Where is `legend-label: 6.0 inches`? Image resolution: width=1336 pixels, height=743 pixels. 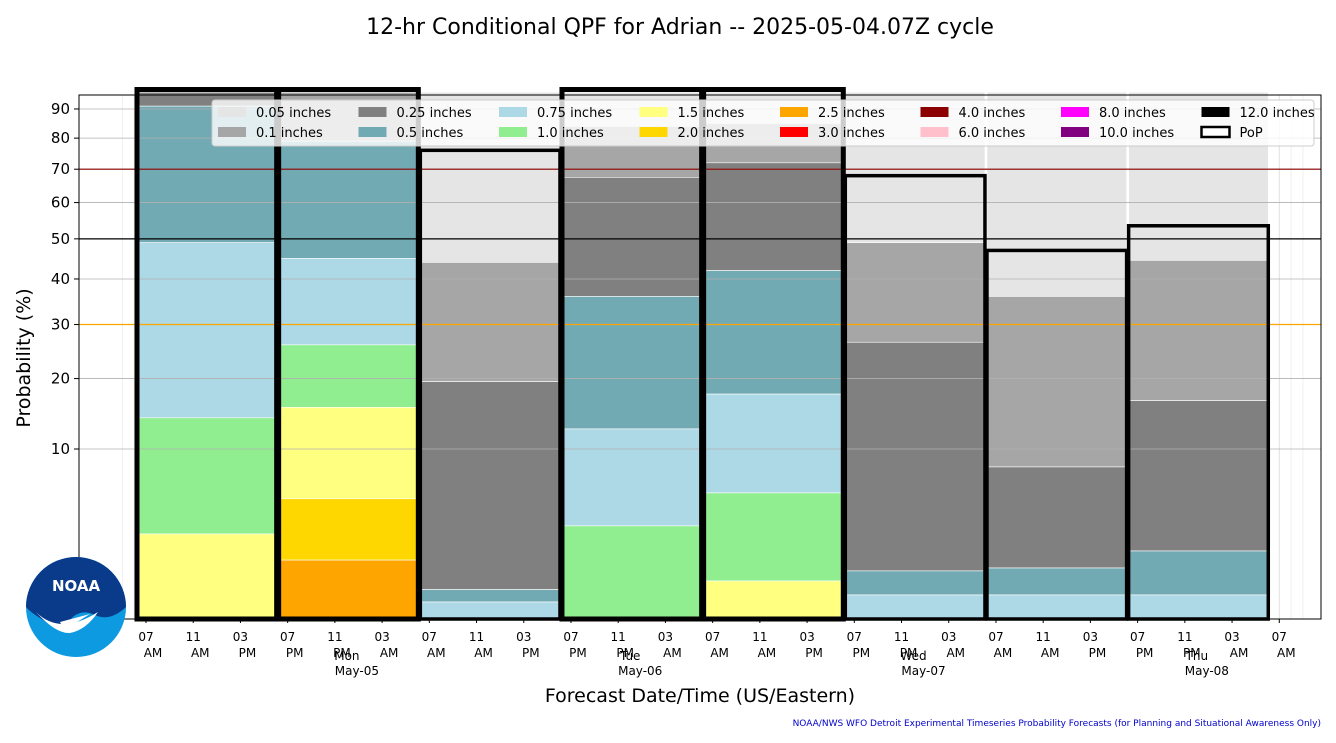
legend-label: 6.0 inches is located at coordinates (992, 133).